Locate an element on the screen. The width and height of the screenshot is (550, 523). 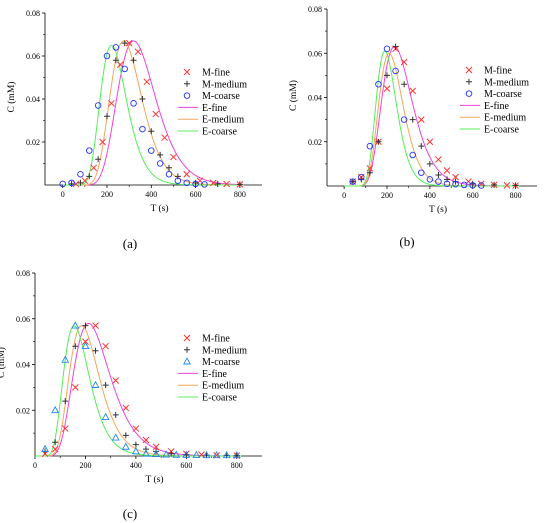
panel-label: (a) is located at coordinates (130, 243).